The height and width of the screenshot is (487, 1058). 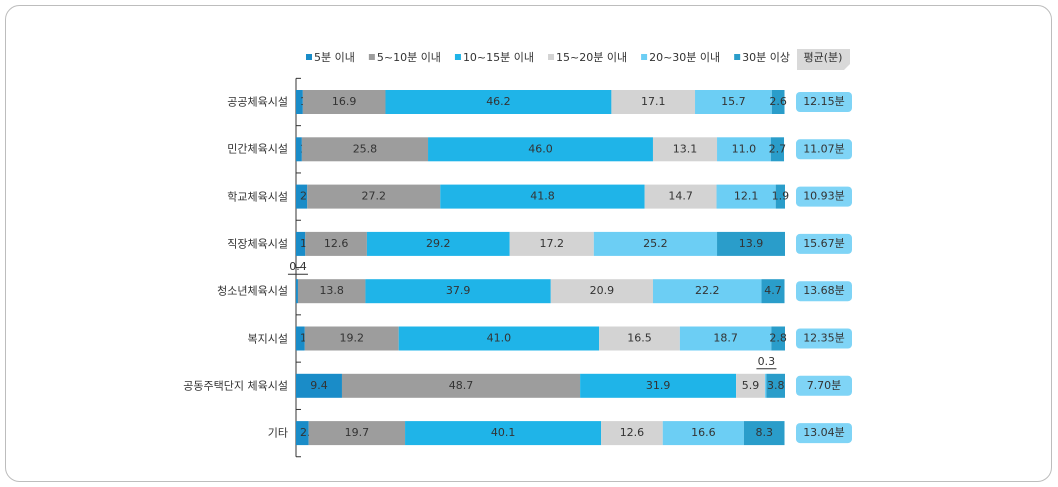 What do you see at coordinates (764, 432) in the screenshot?
I see `data-label: 8.3` at bounding box center [764, 432].